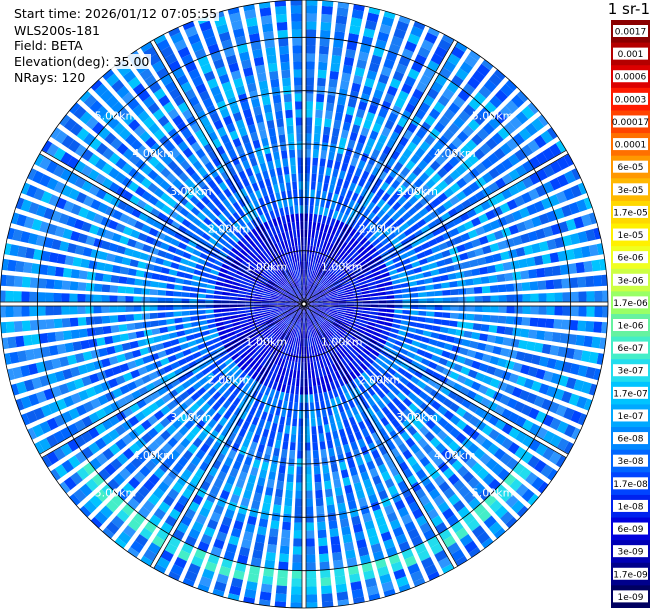 This screenshot has height=610, width=650. Describe the element at coordinates (382, 173) in the screenshot. I see `spoke-line` at that location.